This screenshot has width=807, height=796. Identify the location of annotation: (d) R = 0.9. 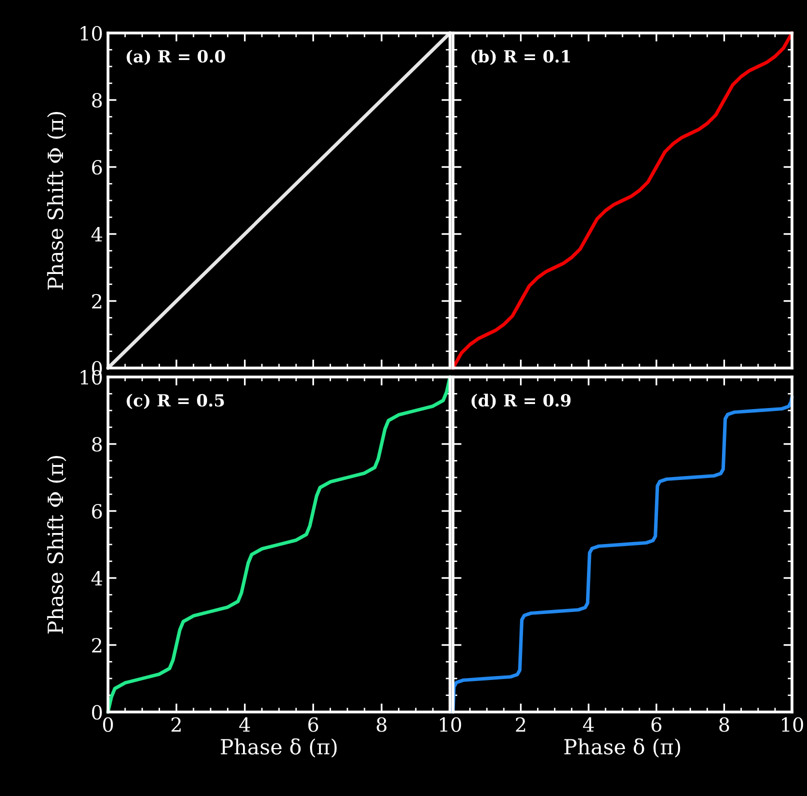
(521, 402).